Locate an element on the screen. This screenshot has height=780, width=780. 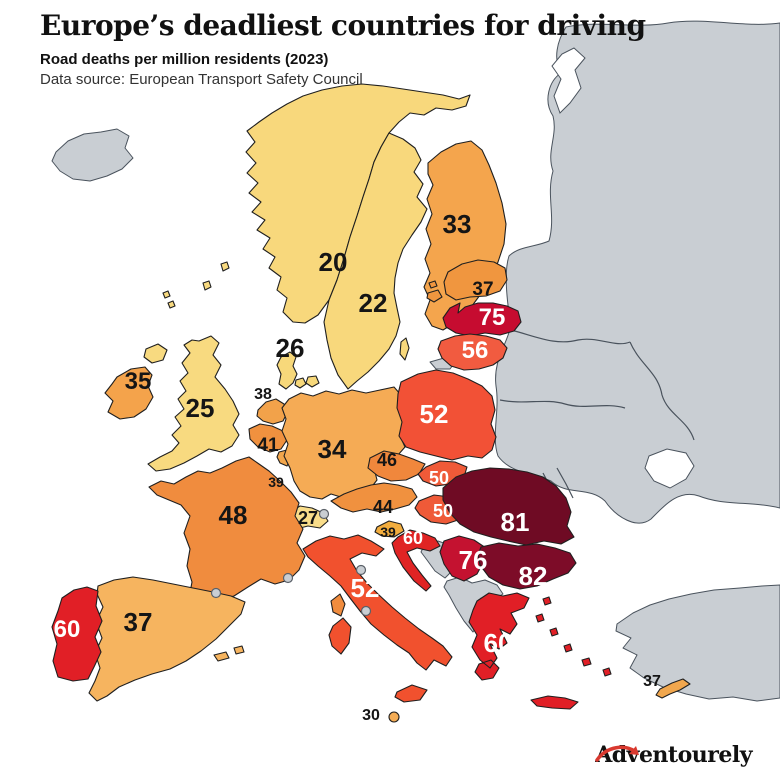
value-label-switzerland: 27 is located at coordinates (308, 518).